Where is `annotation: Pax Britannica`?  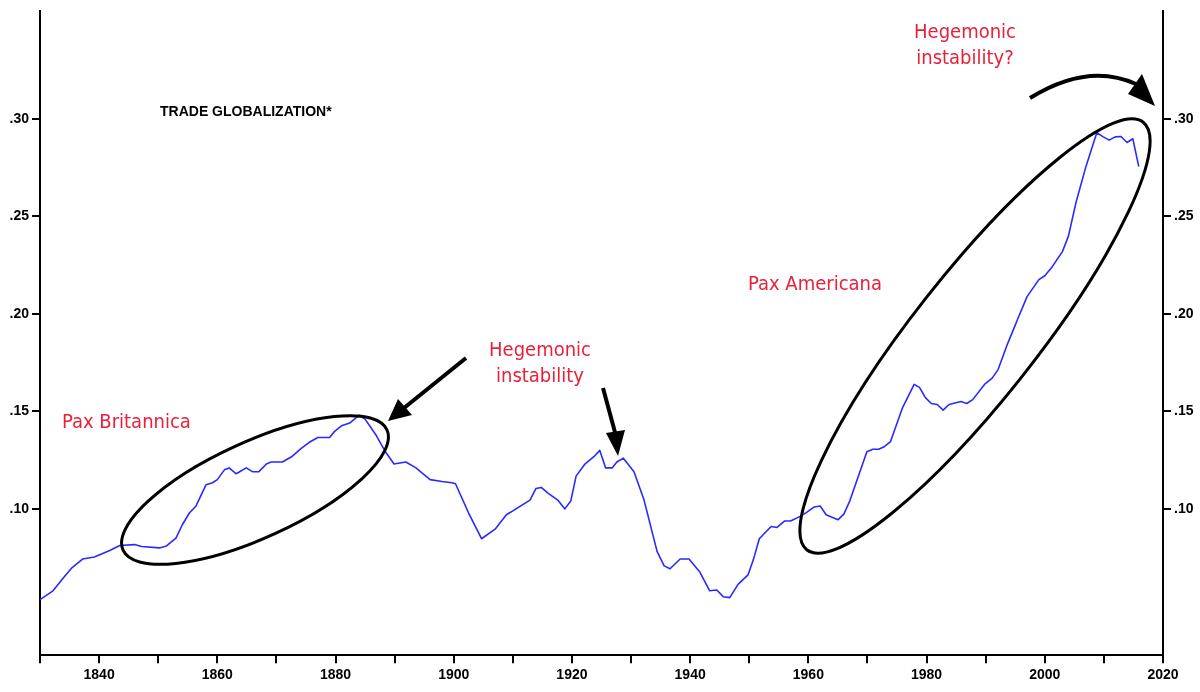
annotation: Pax Britannica is located at coordinates (126, 421).